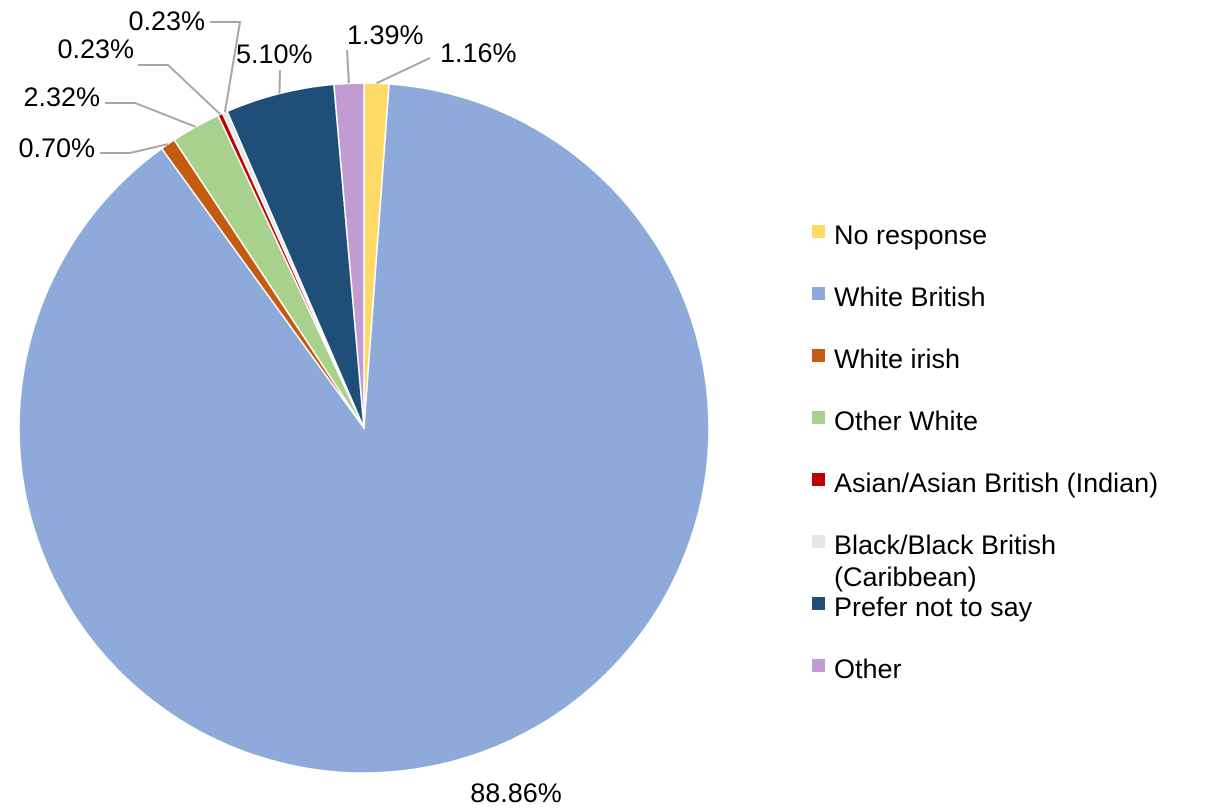  Describe the element at coordinates (56, 148) in the screenshot. I see `data-label-white-irish: 0.70%` at that location.